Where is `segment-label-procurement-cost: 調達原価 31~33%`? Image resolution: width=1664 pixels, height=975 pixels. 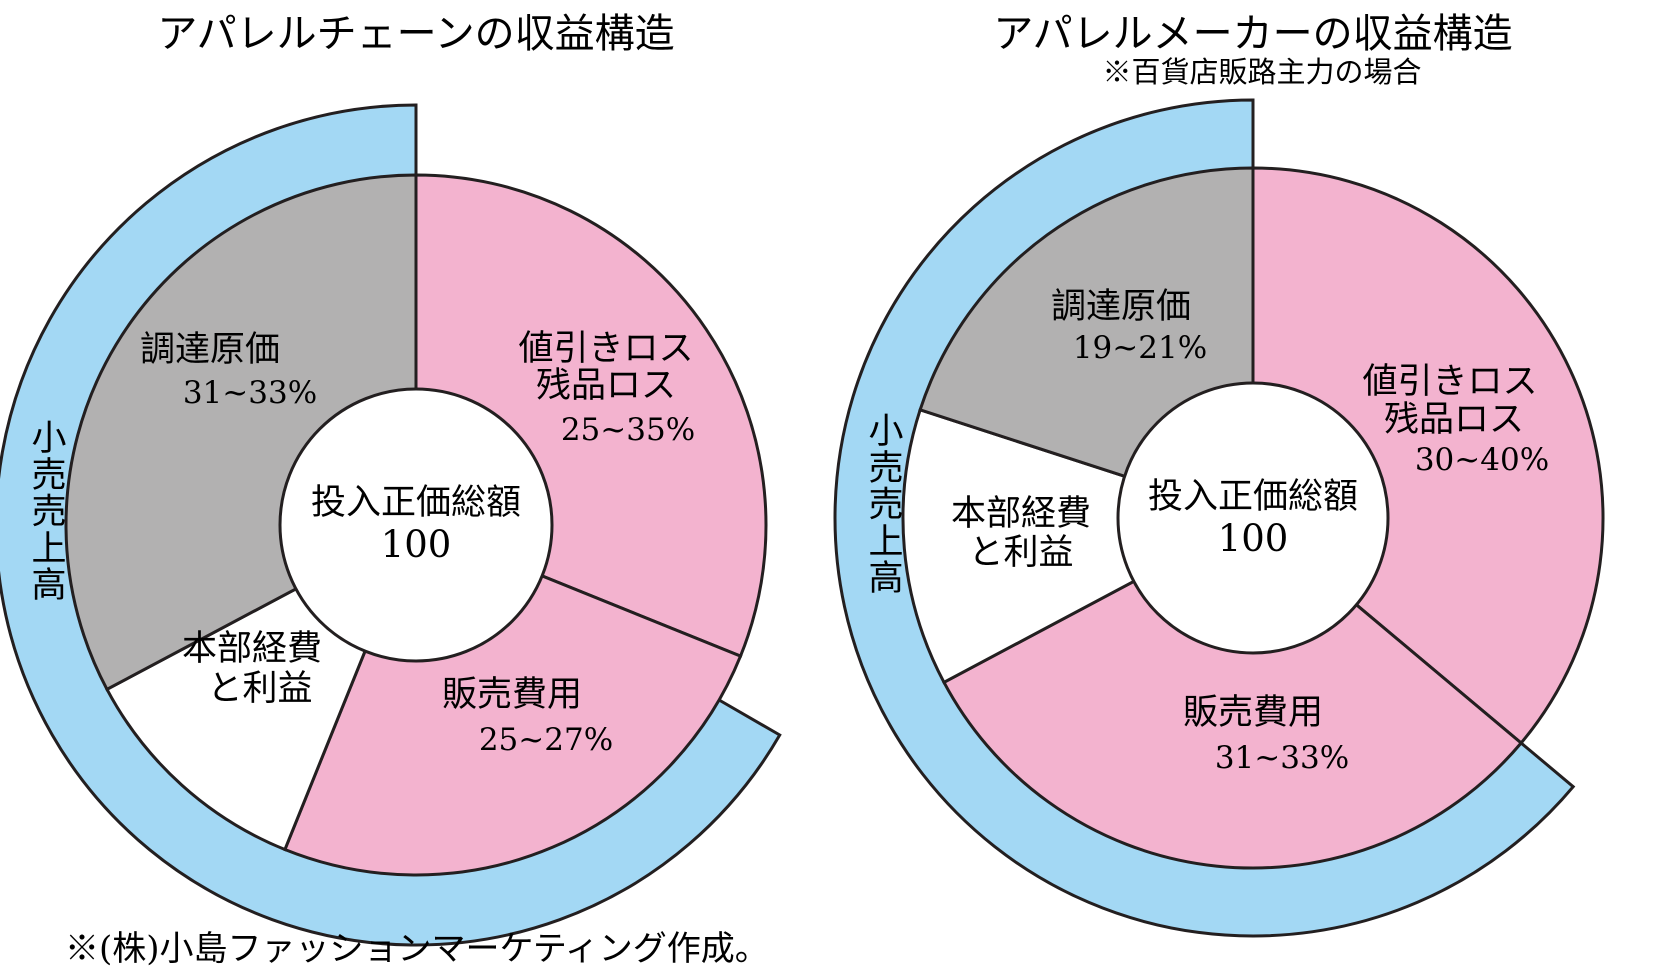
segment-label-procurement-cost: 調達原価 31~33% is located at coordinates (228, 370).